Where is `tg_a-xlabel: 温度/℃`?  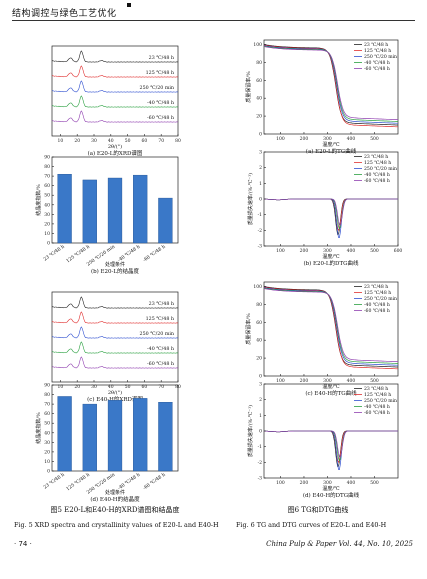
tg_a-xlabel: 温度/℃ is located at coordinates (331, 144).